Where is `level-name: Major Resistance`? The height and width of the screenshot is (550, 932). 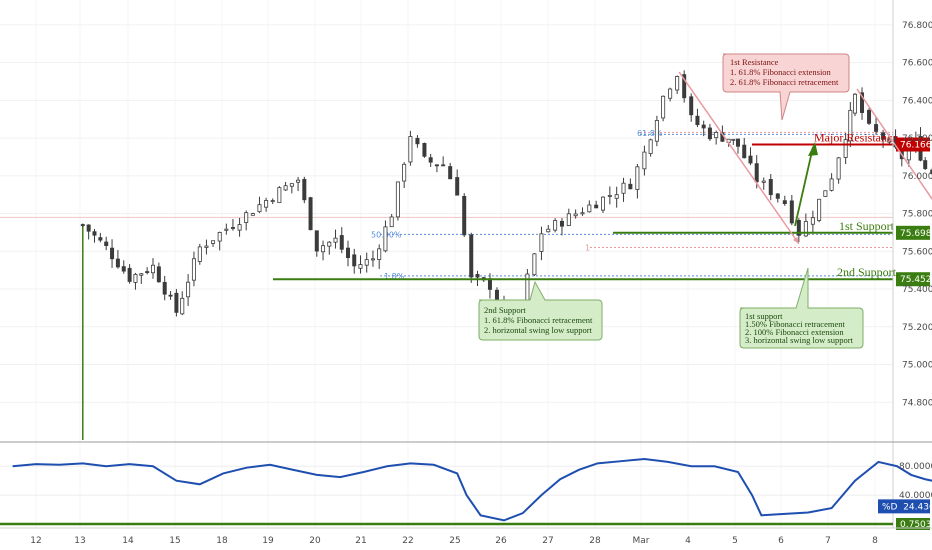
level-name: Major Resistance is located at coordinates (856, 138).